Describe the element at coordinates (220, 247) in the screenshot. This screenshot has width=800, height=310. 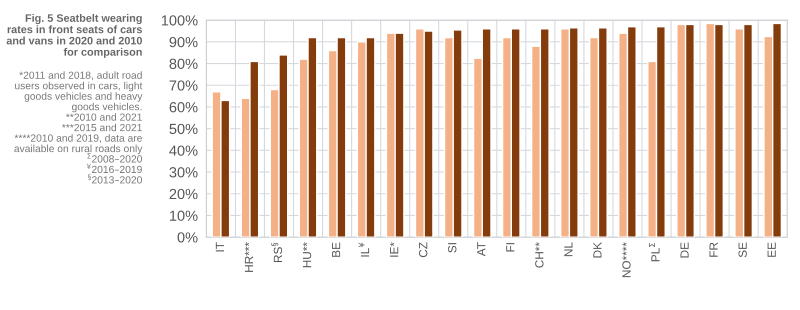
I see `x-tick-label: IT` at that location.